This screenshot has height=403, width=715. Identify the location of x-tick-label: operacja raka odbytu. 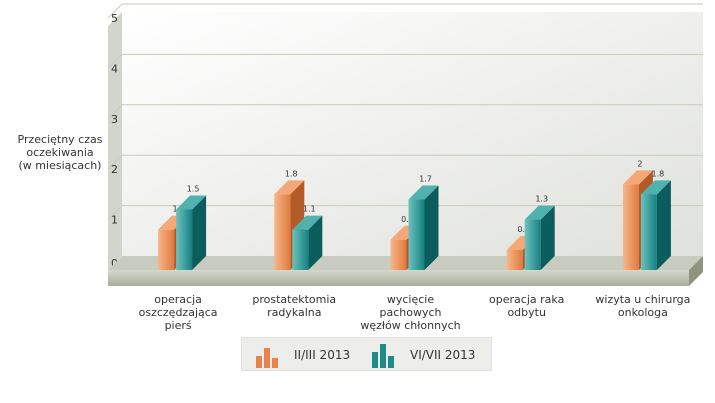
(527, 306).